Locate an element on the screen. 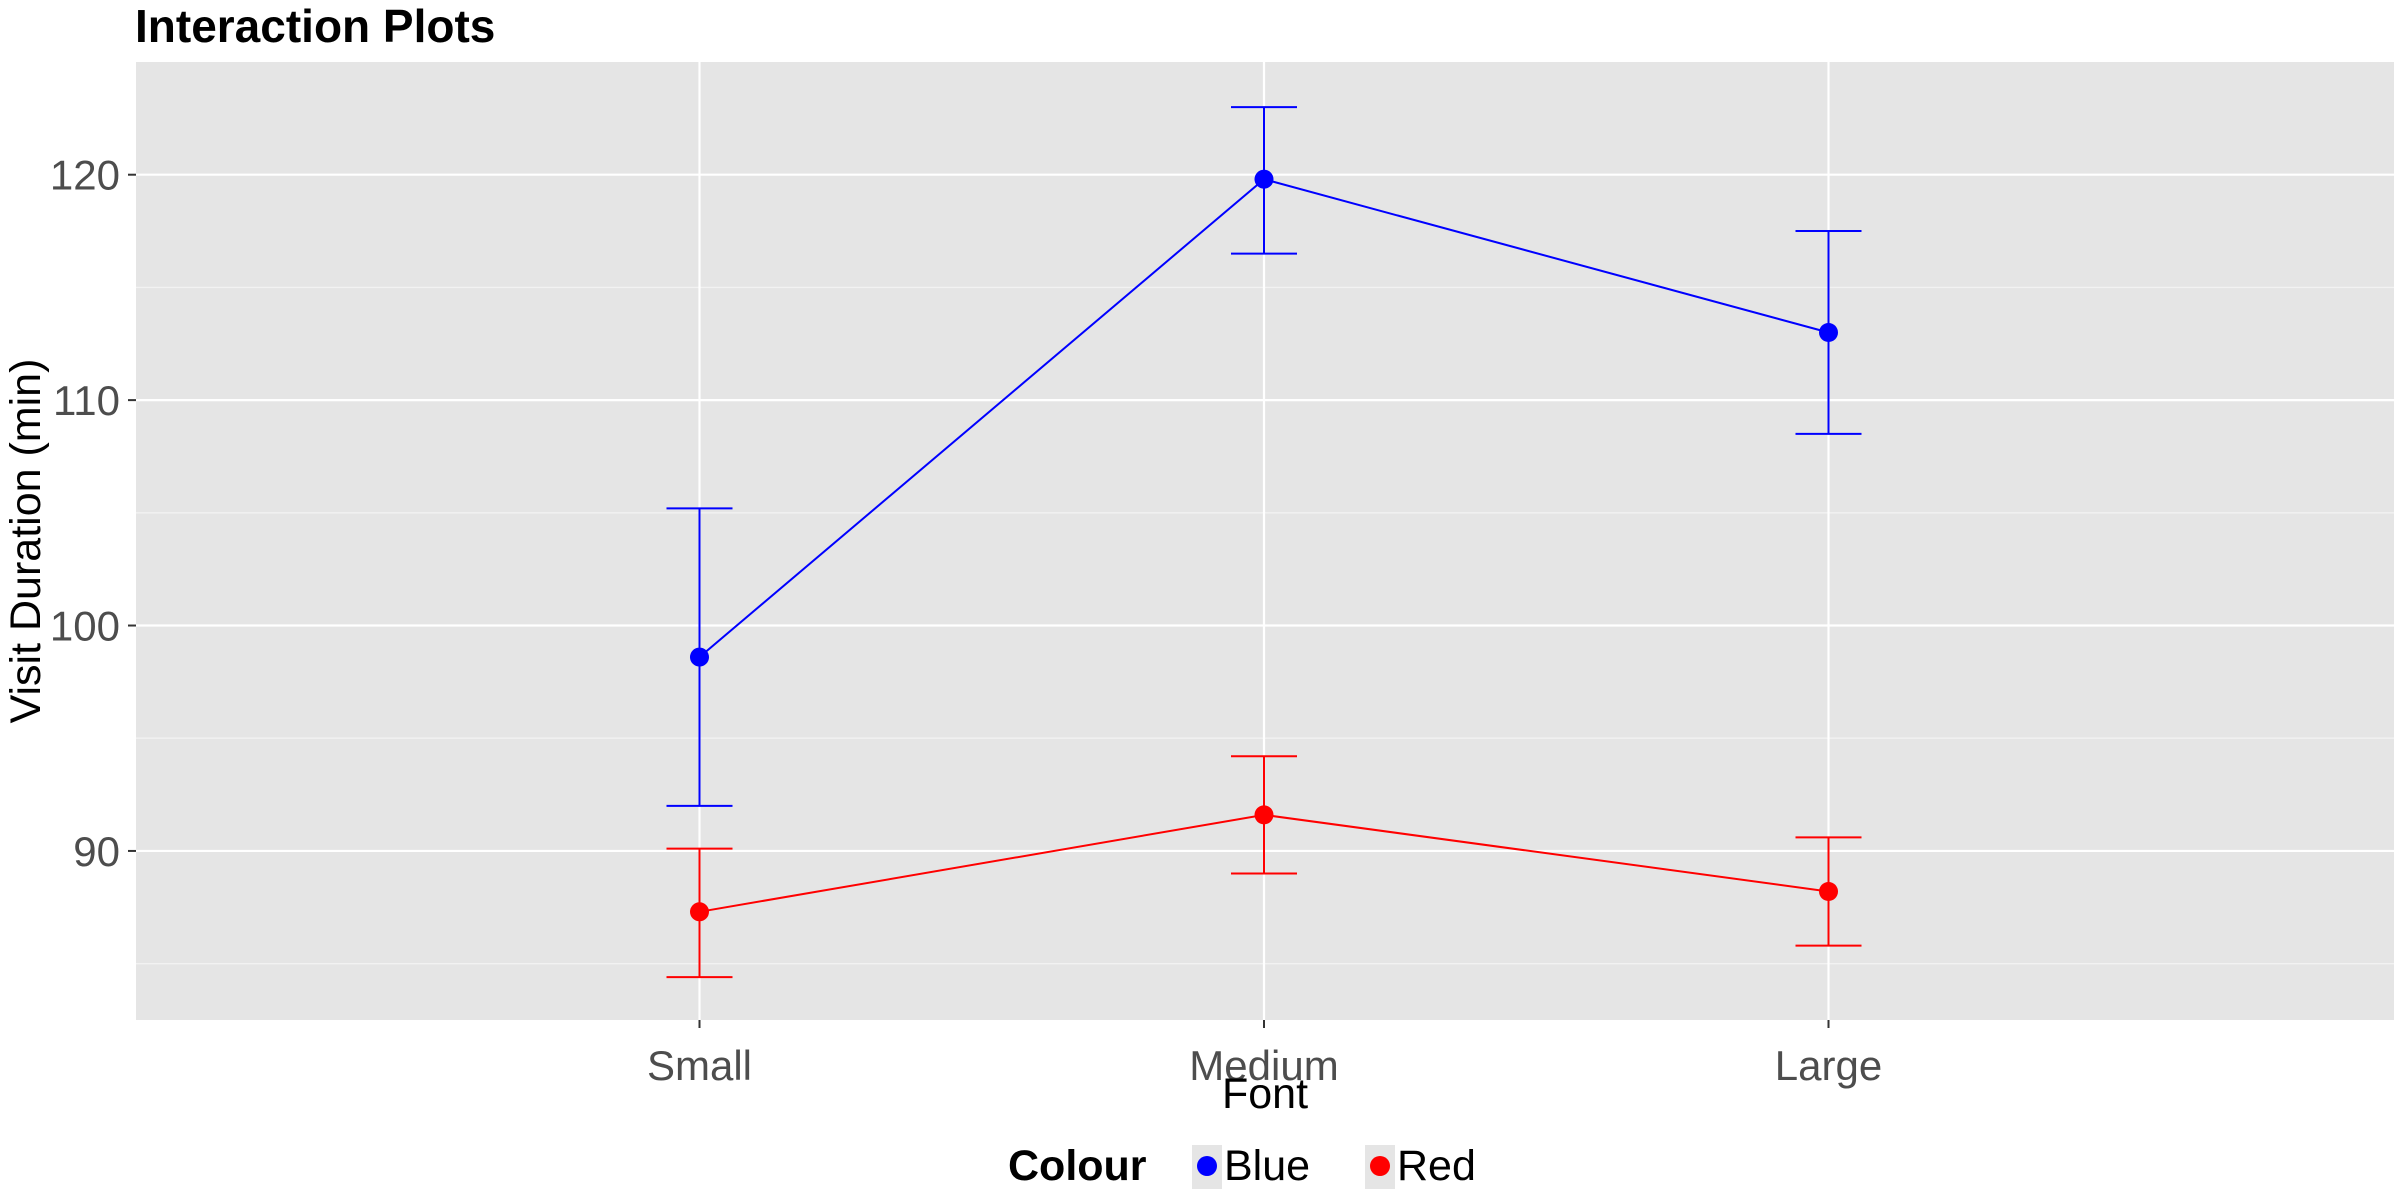  y-tick-label: 110 is located at coordinates (86, 400).